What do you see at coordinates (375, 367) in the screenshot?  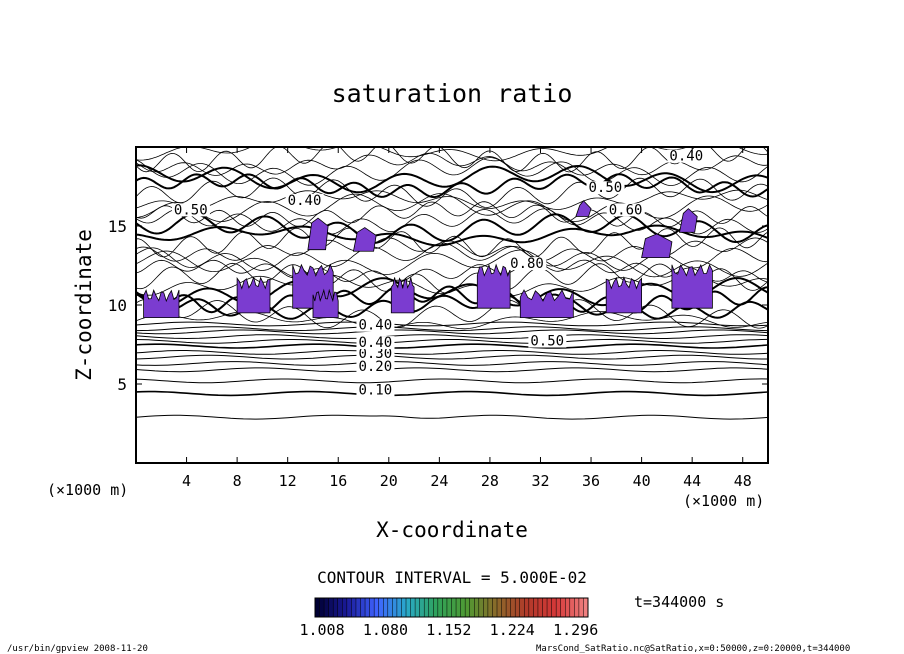 I see `contour-label: 0.20` at bounding box center [375, 367].